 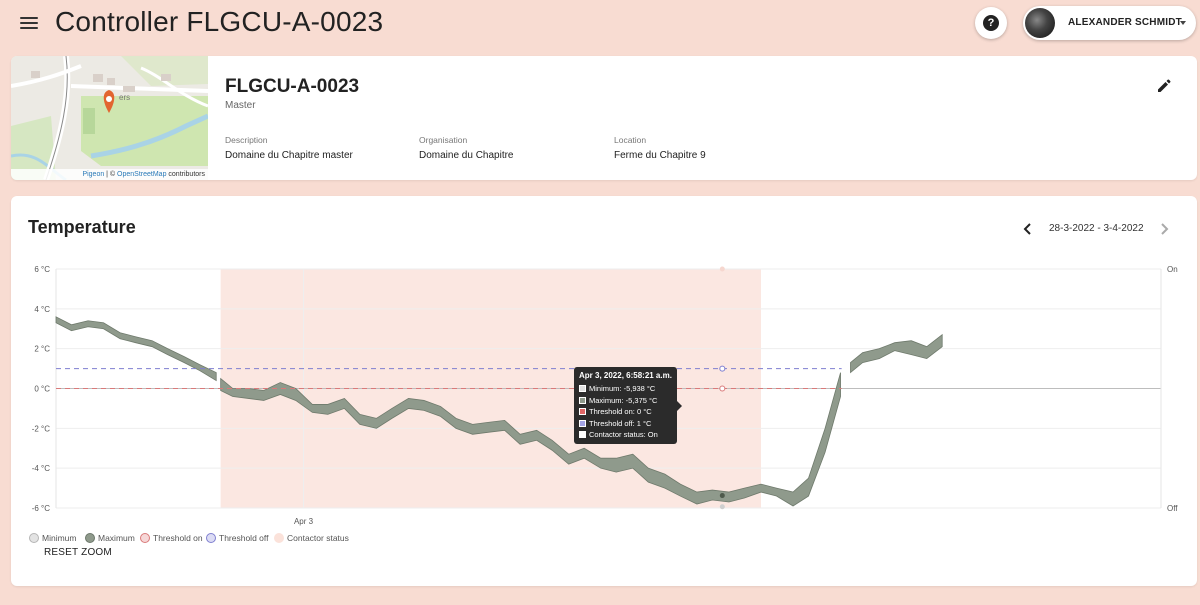 I want to click on legend-minimum-dot, so click(x=34, y=538).